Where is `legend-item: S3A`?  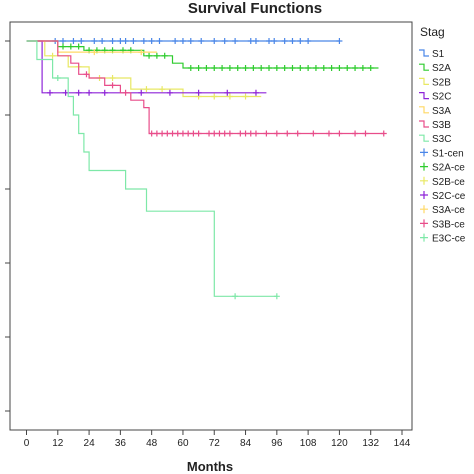 legend-item: S3A is located at coordinates (435, 111).